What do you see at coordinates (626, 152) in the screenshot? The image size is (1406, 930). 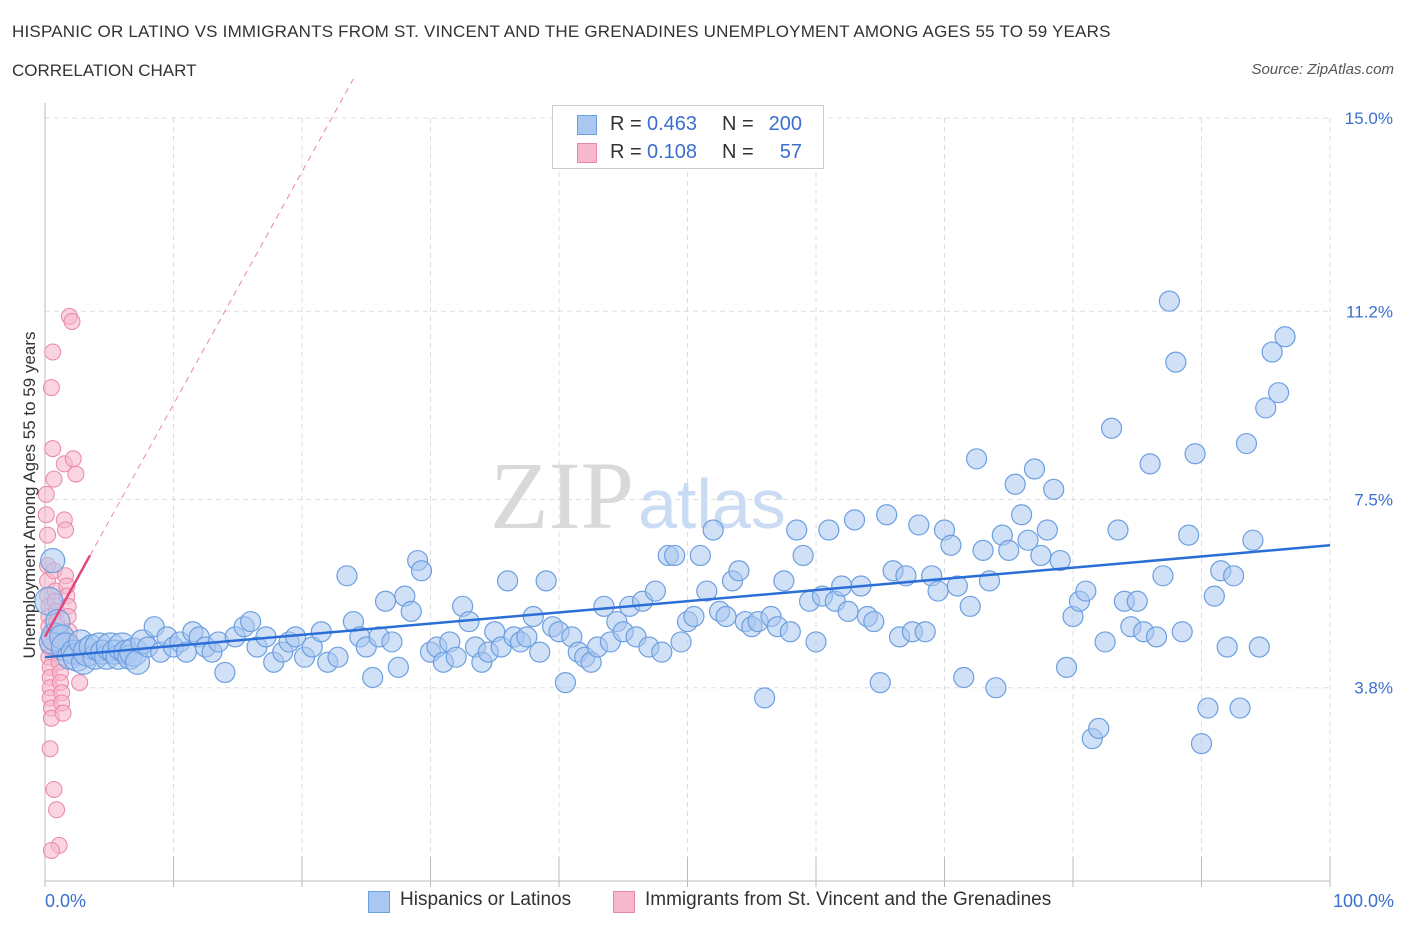 I see `r-label: R =` at bounding box center [626, 152].